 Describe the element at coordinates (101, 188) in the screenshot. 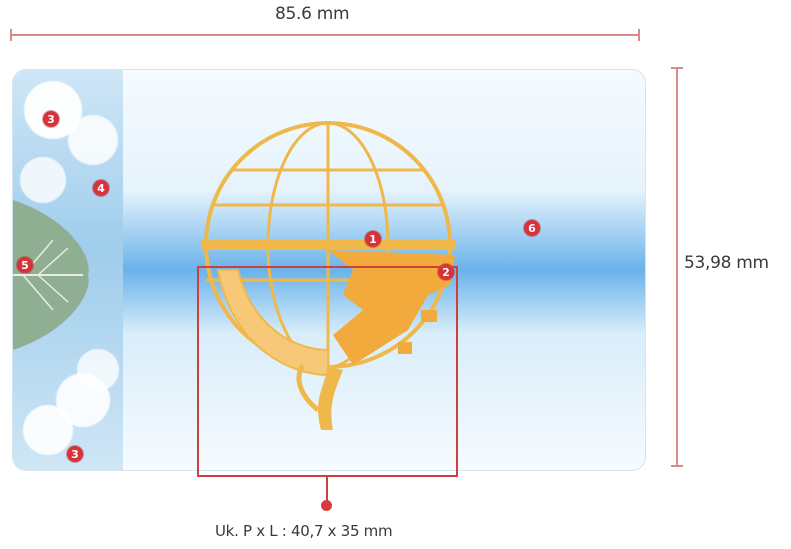

I see `marker-4: 4` at that location.